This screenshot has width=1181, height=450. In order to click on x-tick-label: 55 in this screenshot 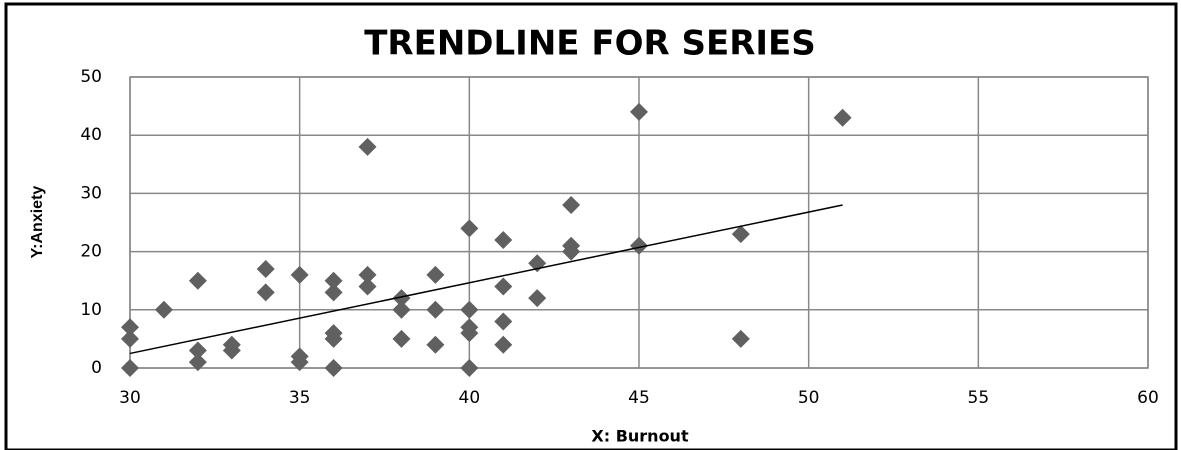, I will do `click(979, 398)`.